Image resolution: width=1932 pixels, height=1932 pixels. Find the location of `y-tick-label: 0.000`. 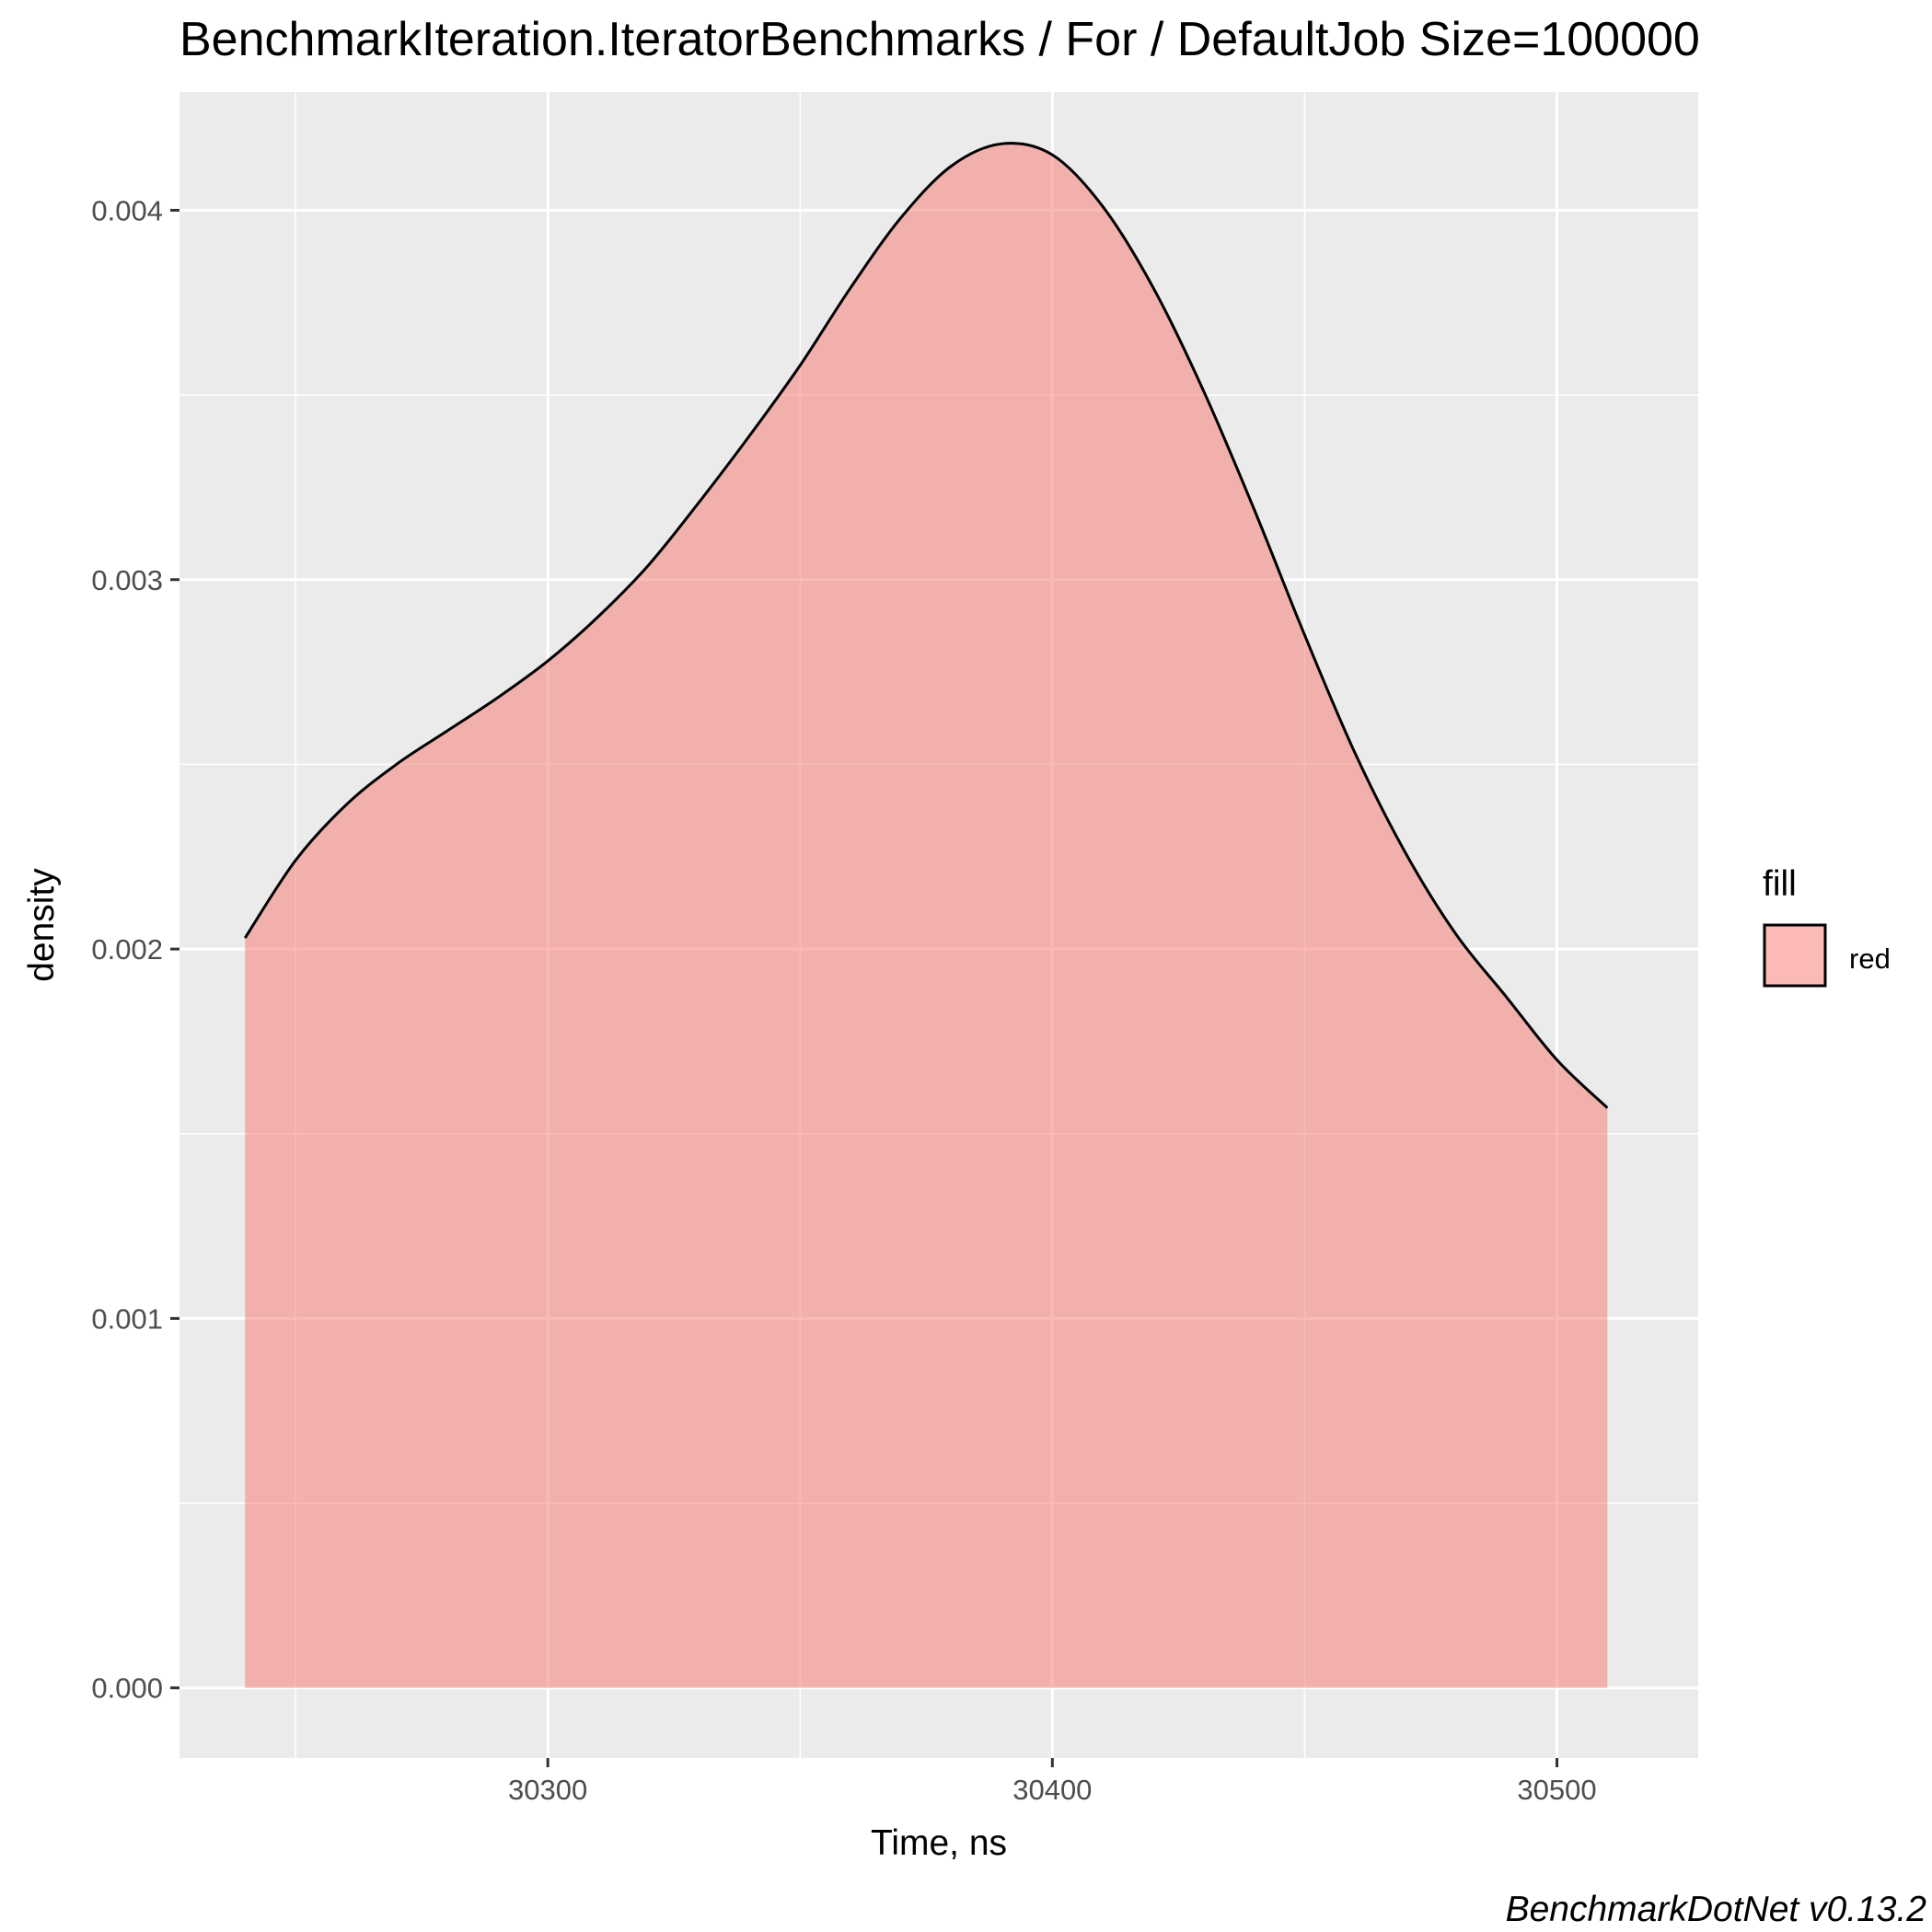

y-tick-label: 0.000 is located at coordinates (127, 1689).